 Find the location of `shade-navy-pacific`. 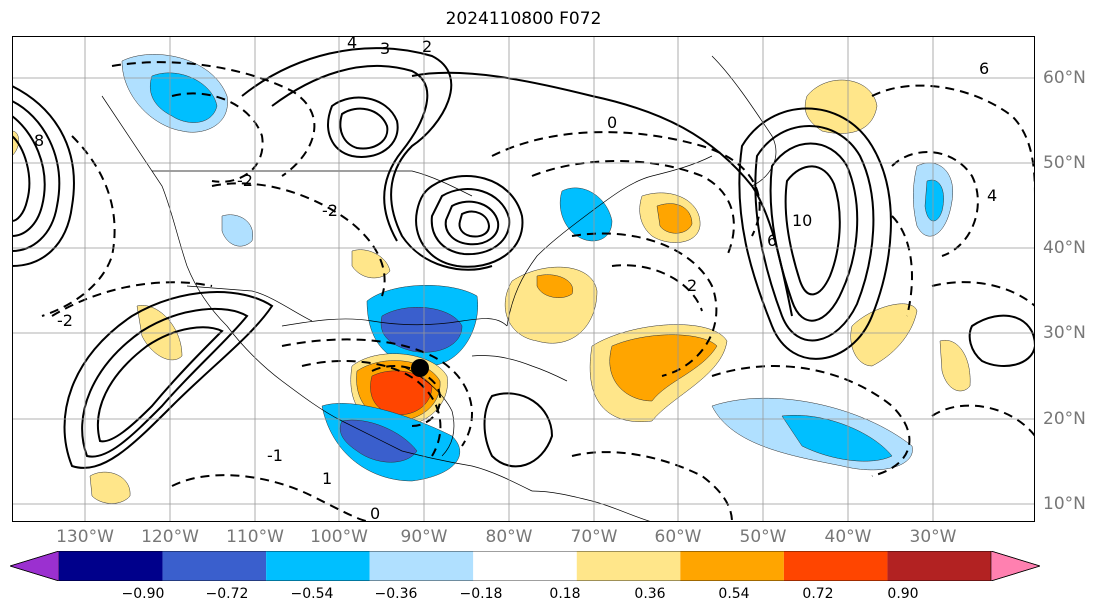

shade-navy-pacific is located at coordinates (378, 441).